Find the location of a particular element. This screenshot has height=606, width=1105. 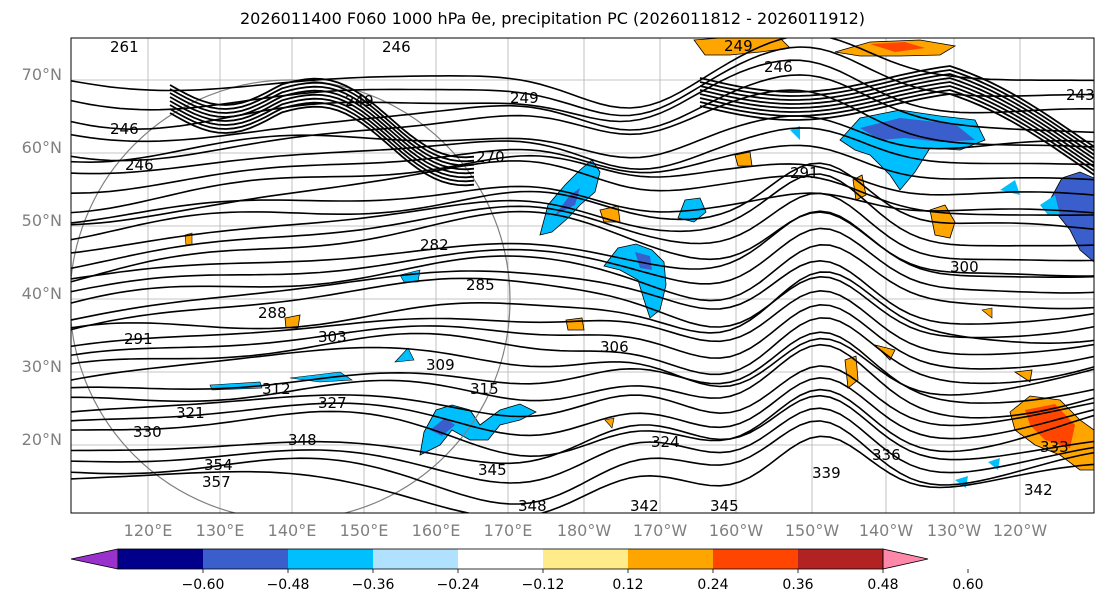

contour-label: 300 is located at coordinates (964, 267).